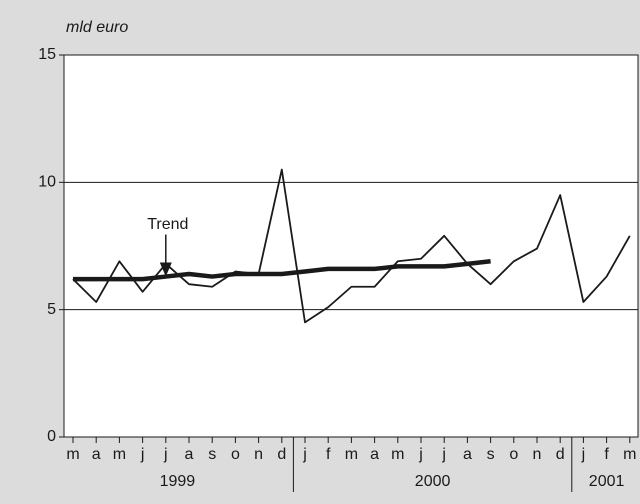 The image size is (640, 504). I want to click on y-tick-label: 15, so click(47, 54).